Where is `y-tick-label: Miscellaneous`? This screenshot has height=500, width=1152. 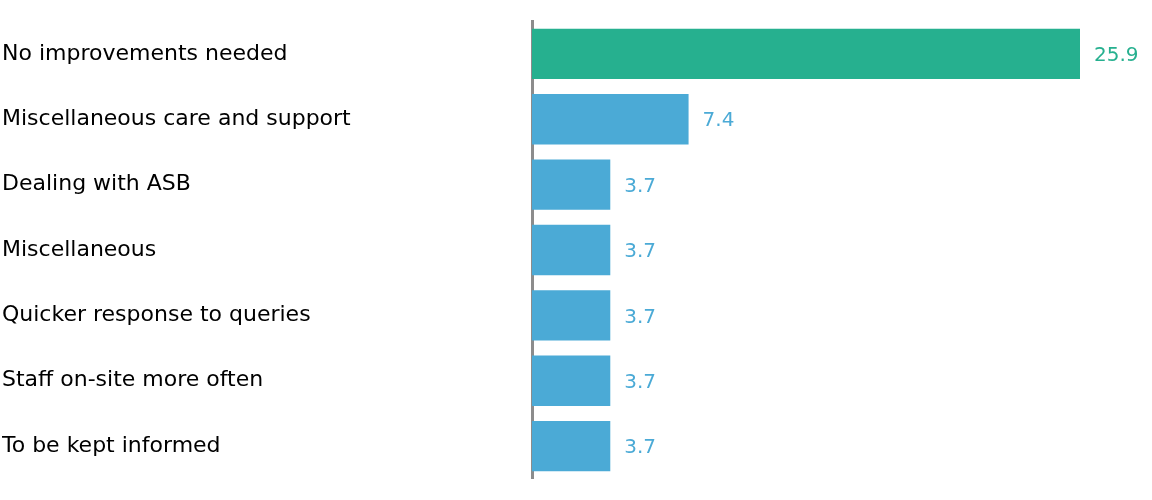 y-tick-label: Miscellaneous is located at coordinates (79, 248).